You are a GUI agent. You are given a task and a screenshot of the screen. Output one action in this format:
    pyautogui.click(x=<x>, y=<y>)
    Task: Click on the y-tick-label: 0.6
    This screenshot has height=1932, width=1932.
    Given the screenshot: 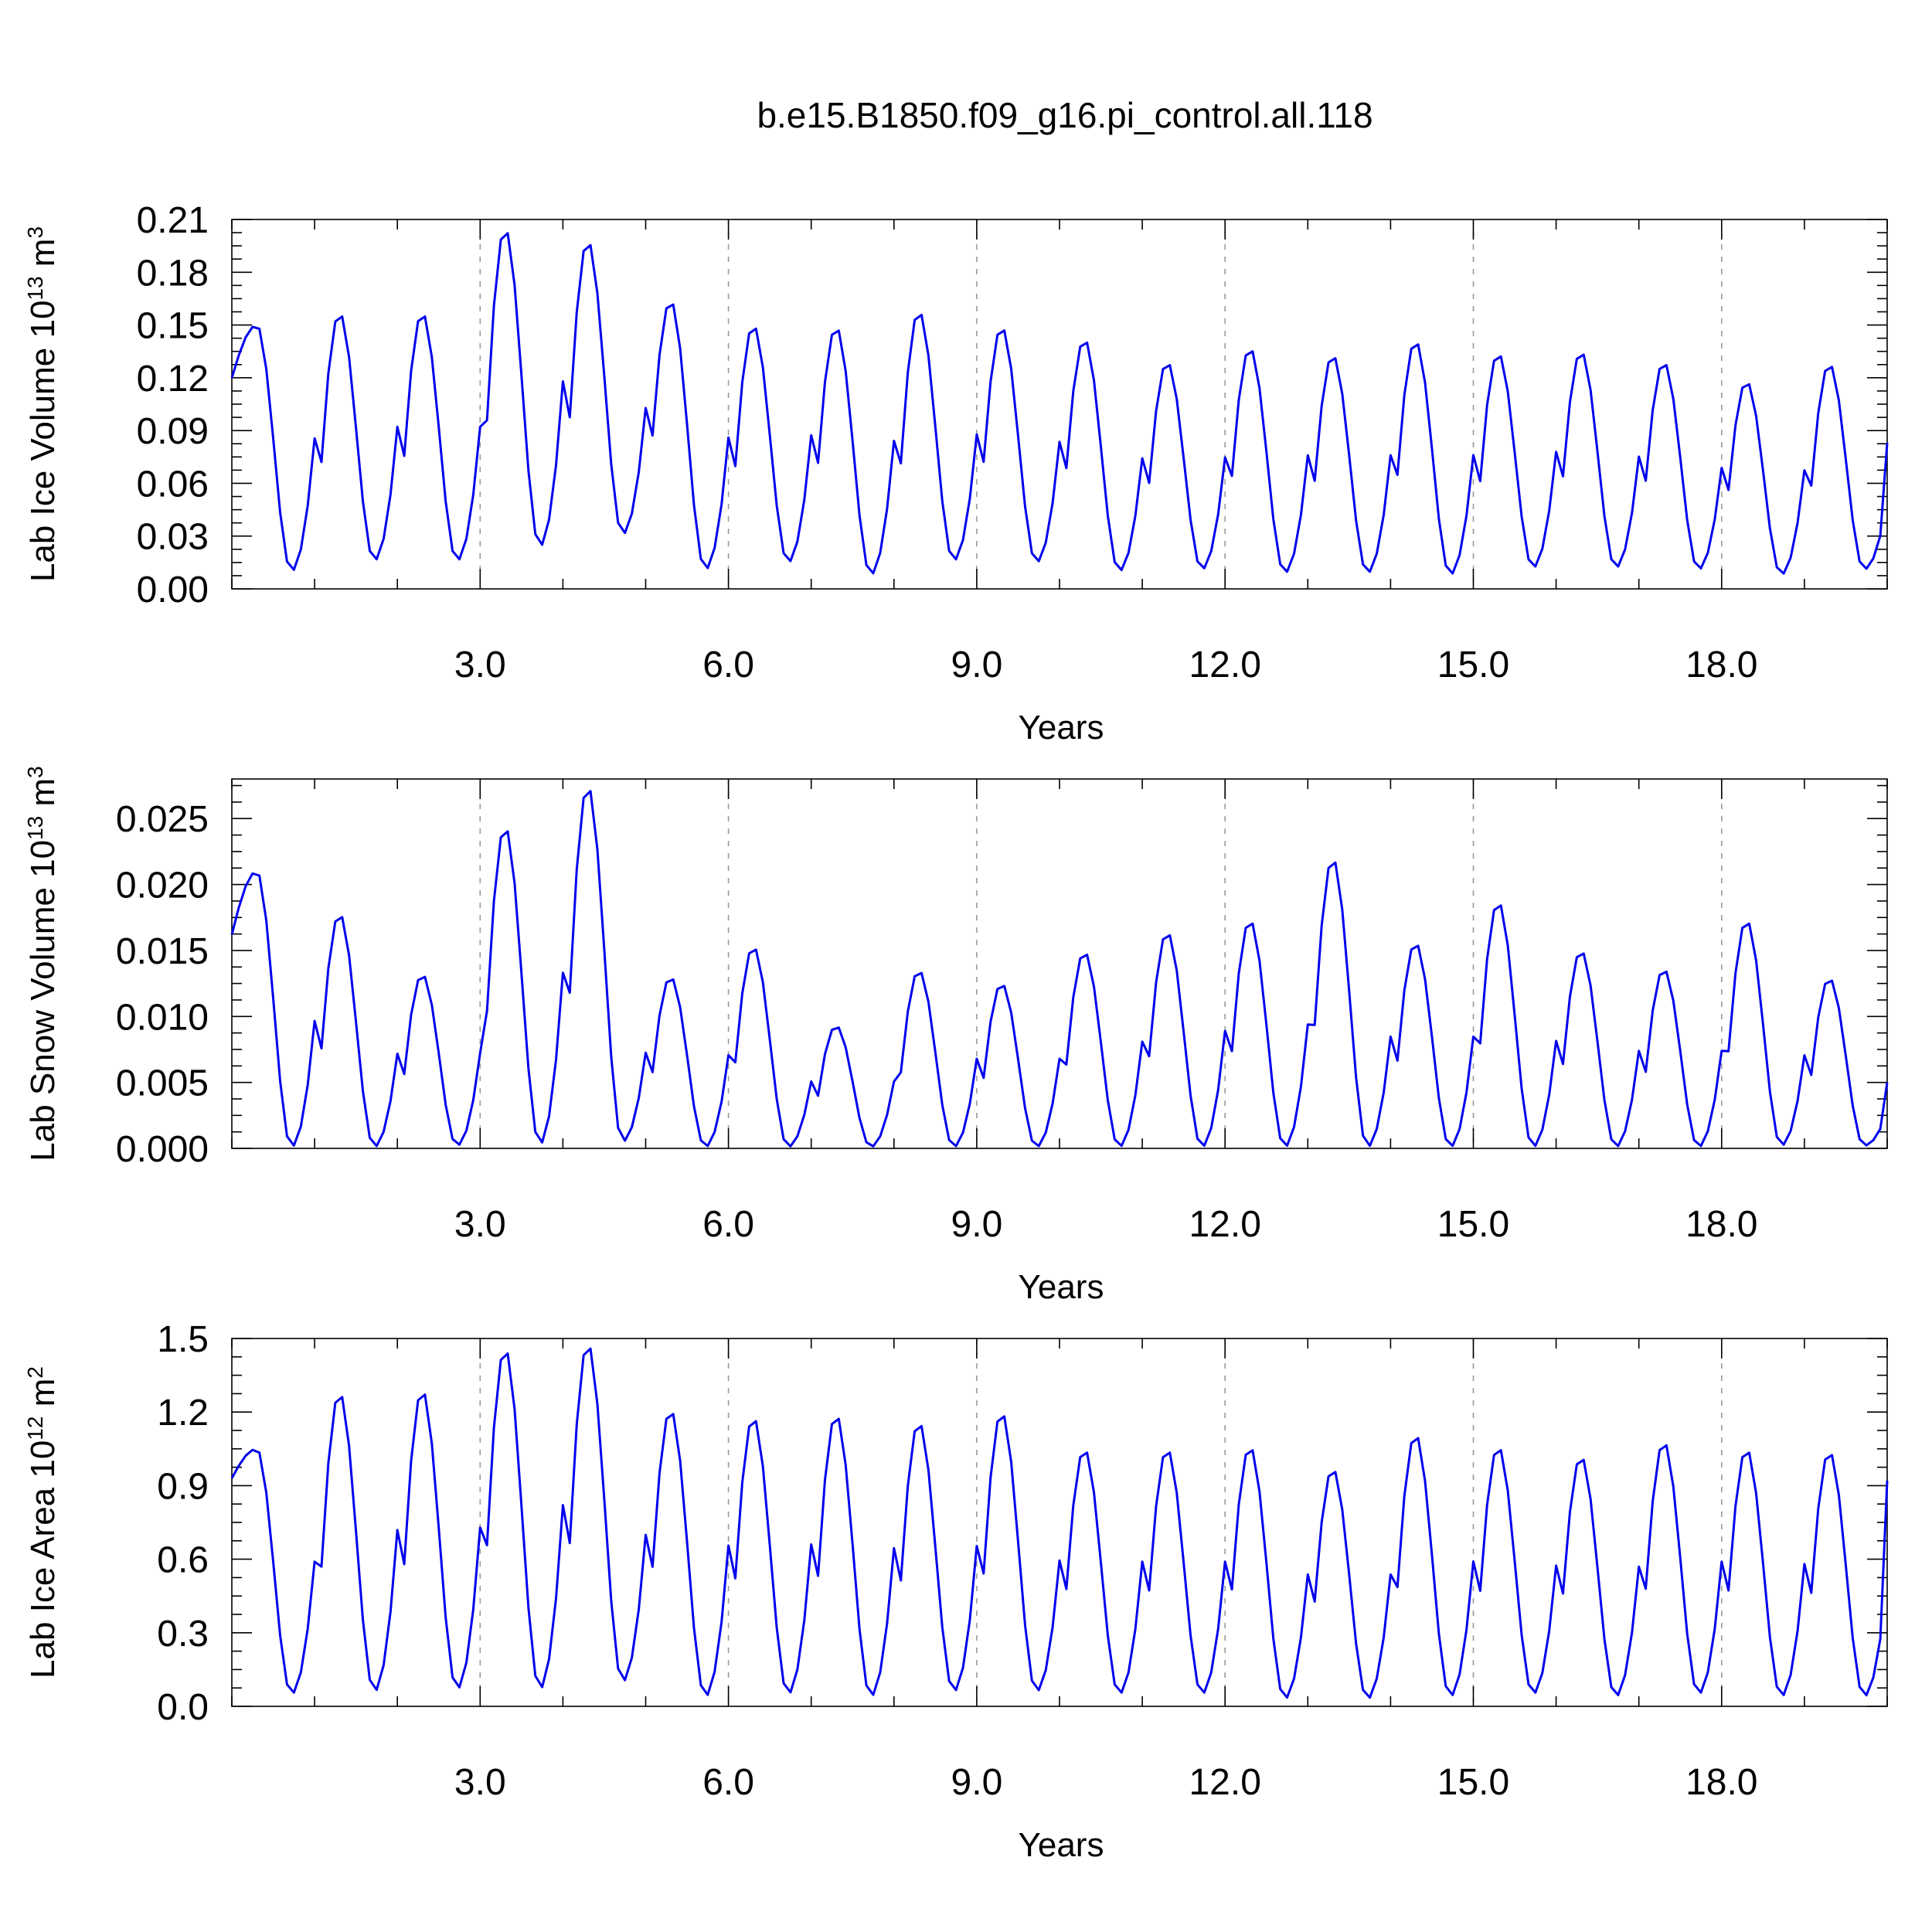 What is the action you would take?
    pyautogui.click(x=183, y=1561)
    